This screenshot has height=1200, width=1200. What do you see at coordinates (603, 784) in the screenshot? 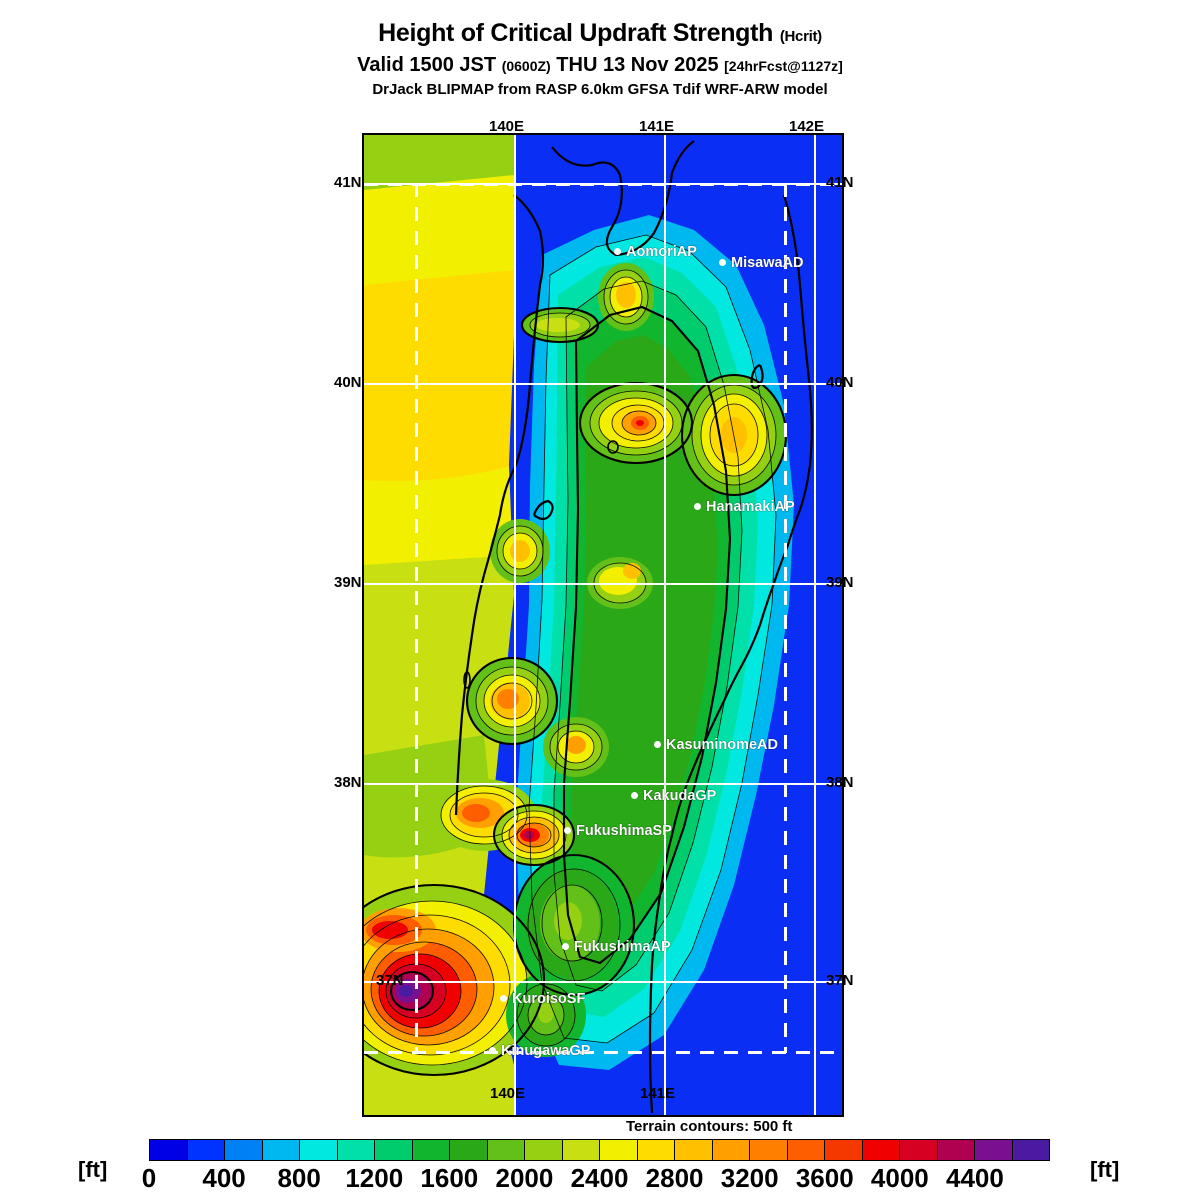
I see `gridline-lat-38n` at bounding box center [603, 784].